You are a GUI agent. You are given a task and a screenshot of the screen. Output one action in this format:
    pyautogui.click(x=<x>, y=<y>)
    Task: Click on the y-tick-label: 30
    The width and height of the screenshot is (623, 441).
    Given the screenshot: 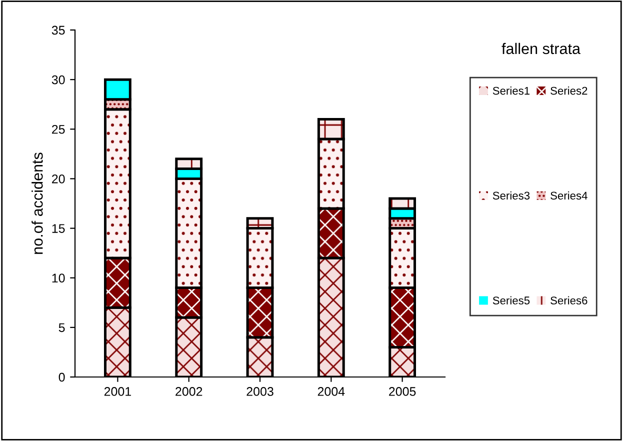 What is the action you would take?
    pyautogui.click(x=58, y=79)
    